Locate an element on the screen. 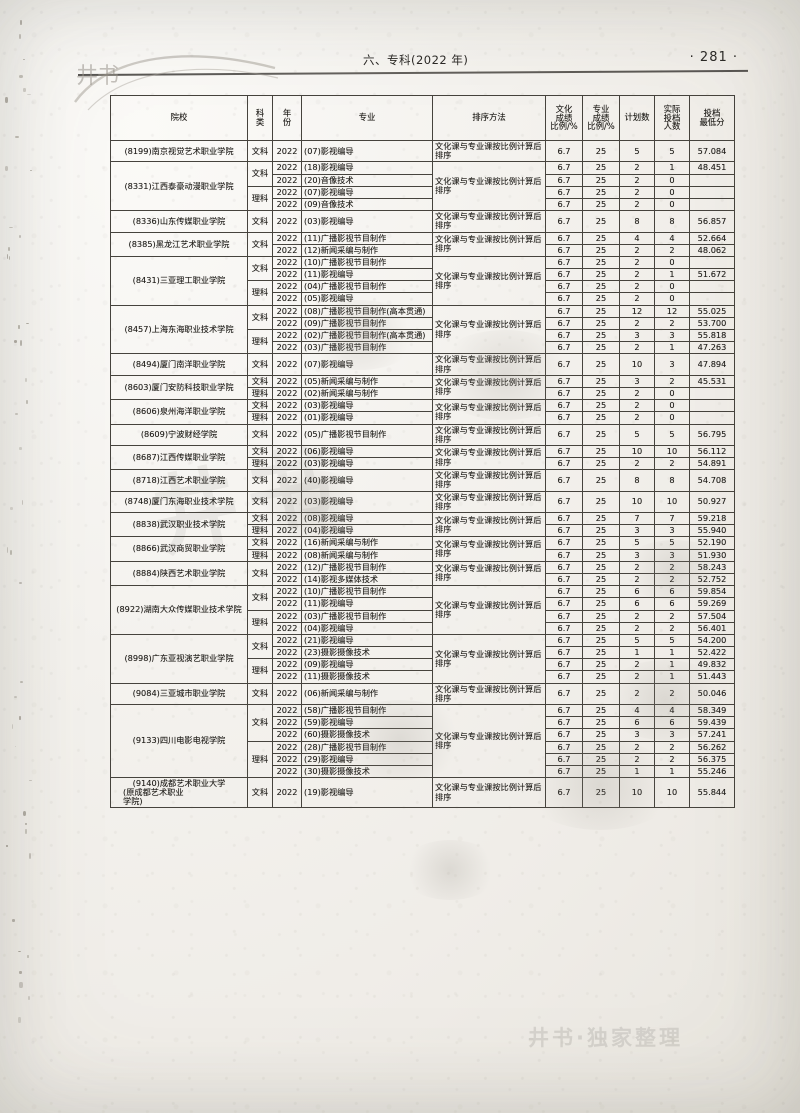 The width and height of the screenshot is (800, 1113). cell-major: (03)影视编导 is located at coordinates (367, 406).